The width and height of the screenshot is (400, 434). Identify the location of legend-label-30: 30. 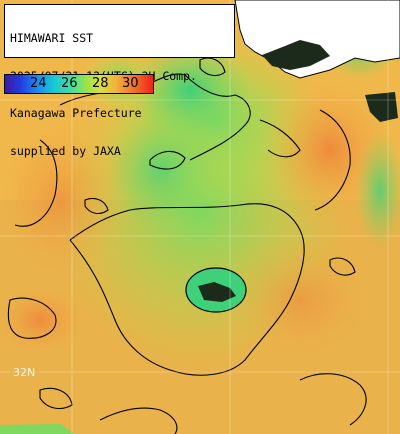
(130, 83).